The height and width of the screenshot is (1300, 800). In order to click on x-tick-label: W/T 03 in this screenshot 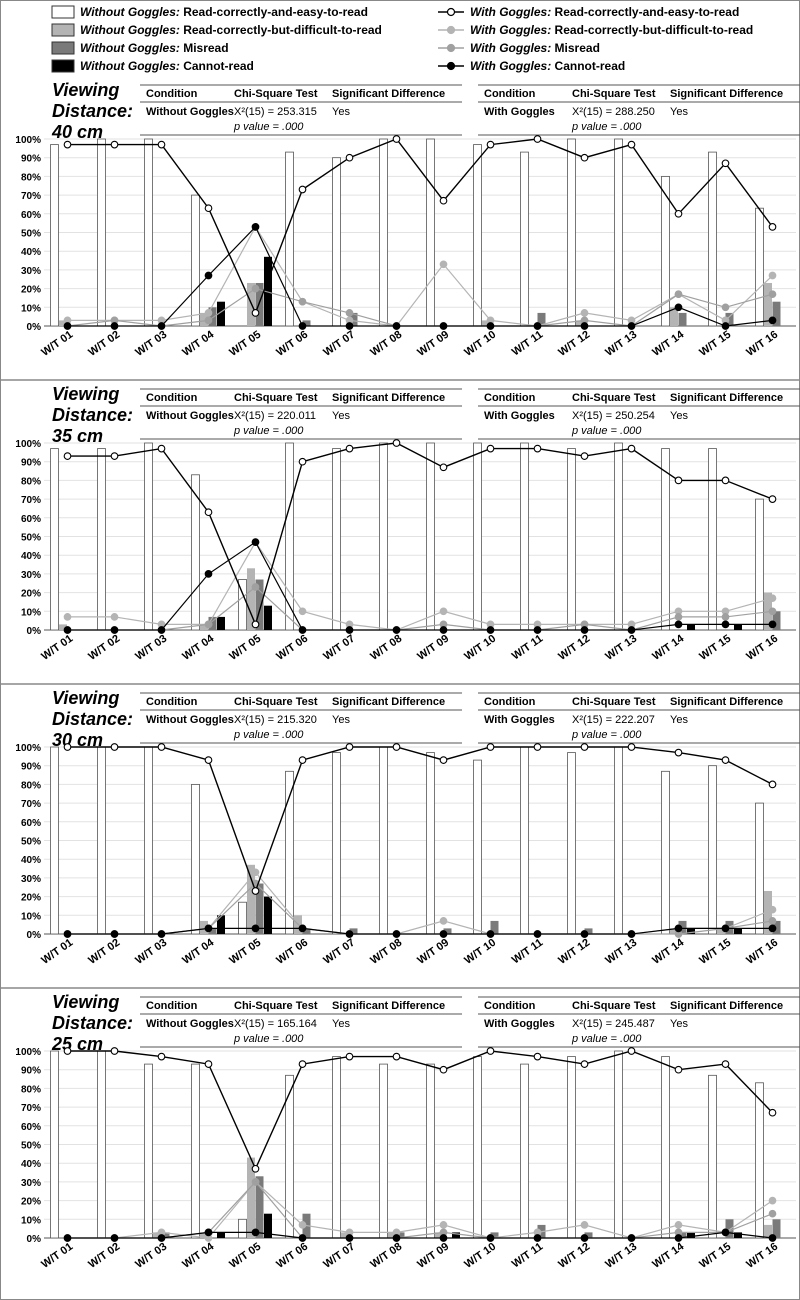, I will do `click(151, 344)`.